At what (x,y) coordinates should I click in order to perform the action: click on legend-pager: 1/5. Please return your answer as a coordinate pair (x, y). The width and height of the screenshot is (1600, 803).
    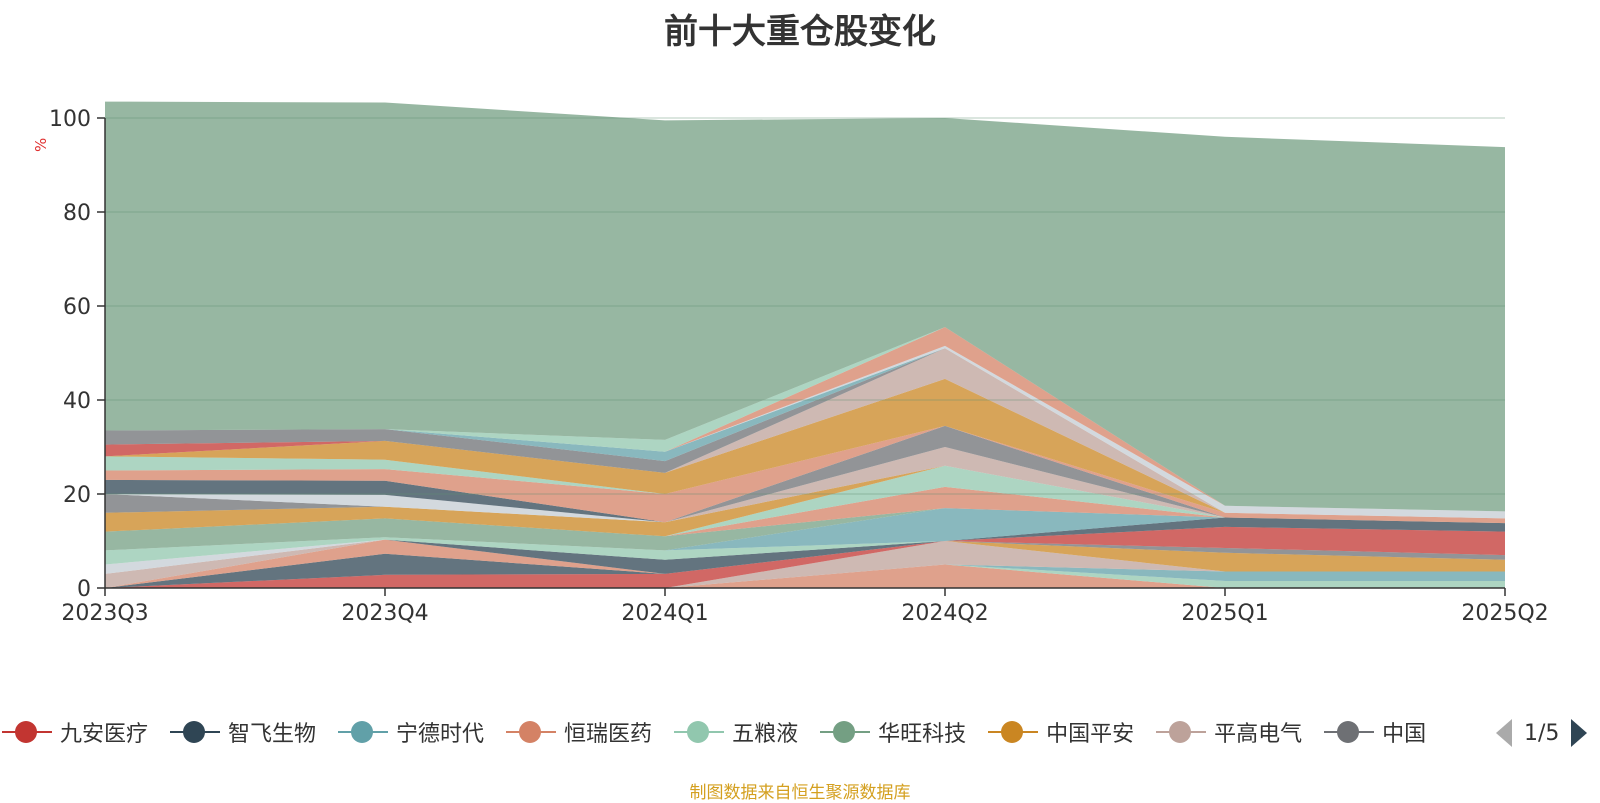
    Looking at the image, I should click on (1548, 733).